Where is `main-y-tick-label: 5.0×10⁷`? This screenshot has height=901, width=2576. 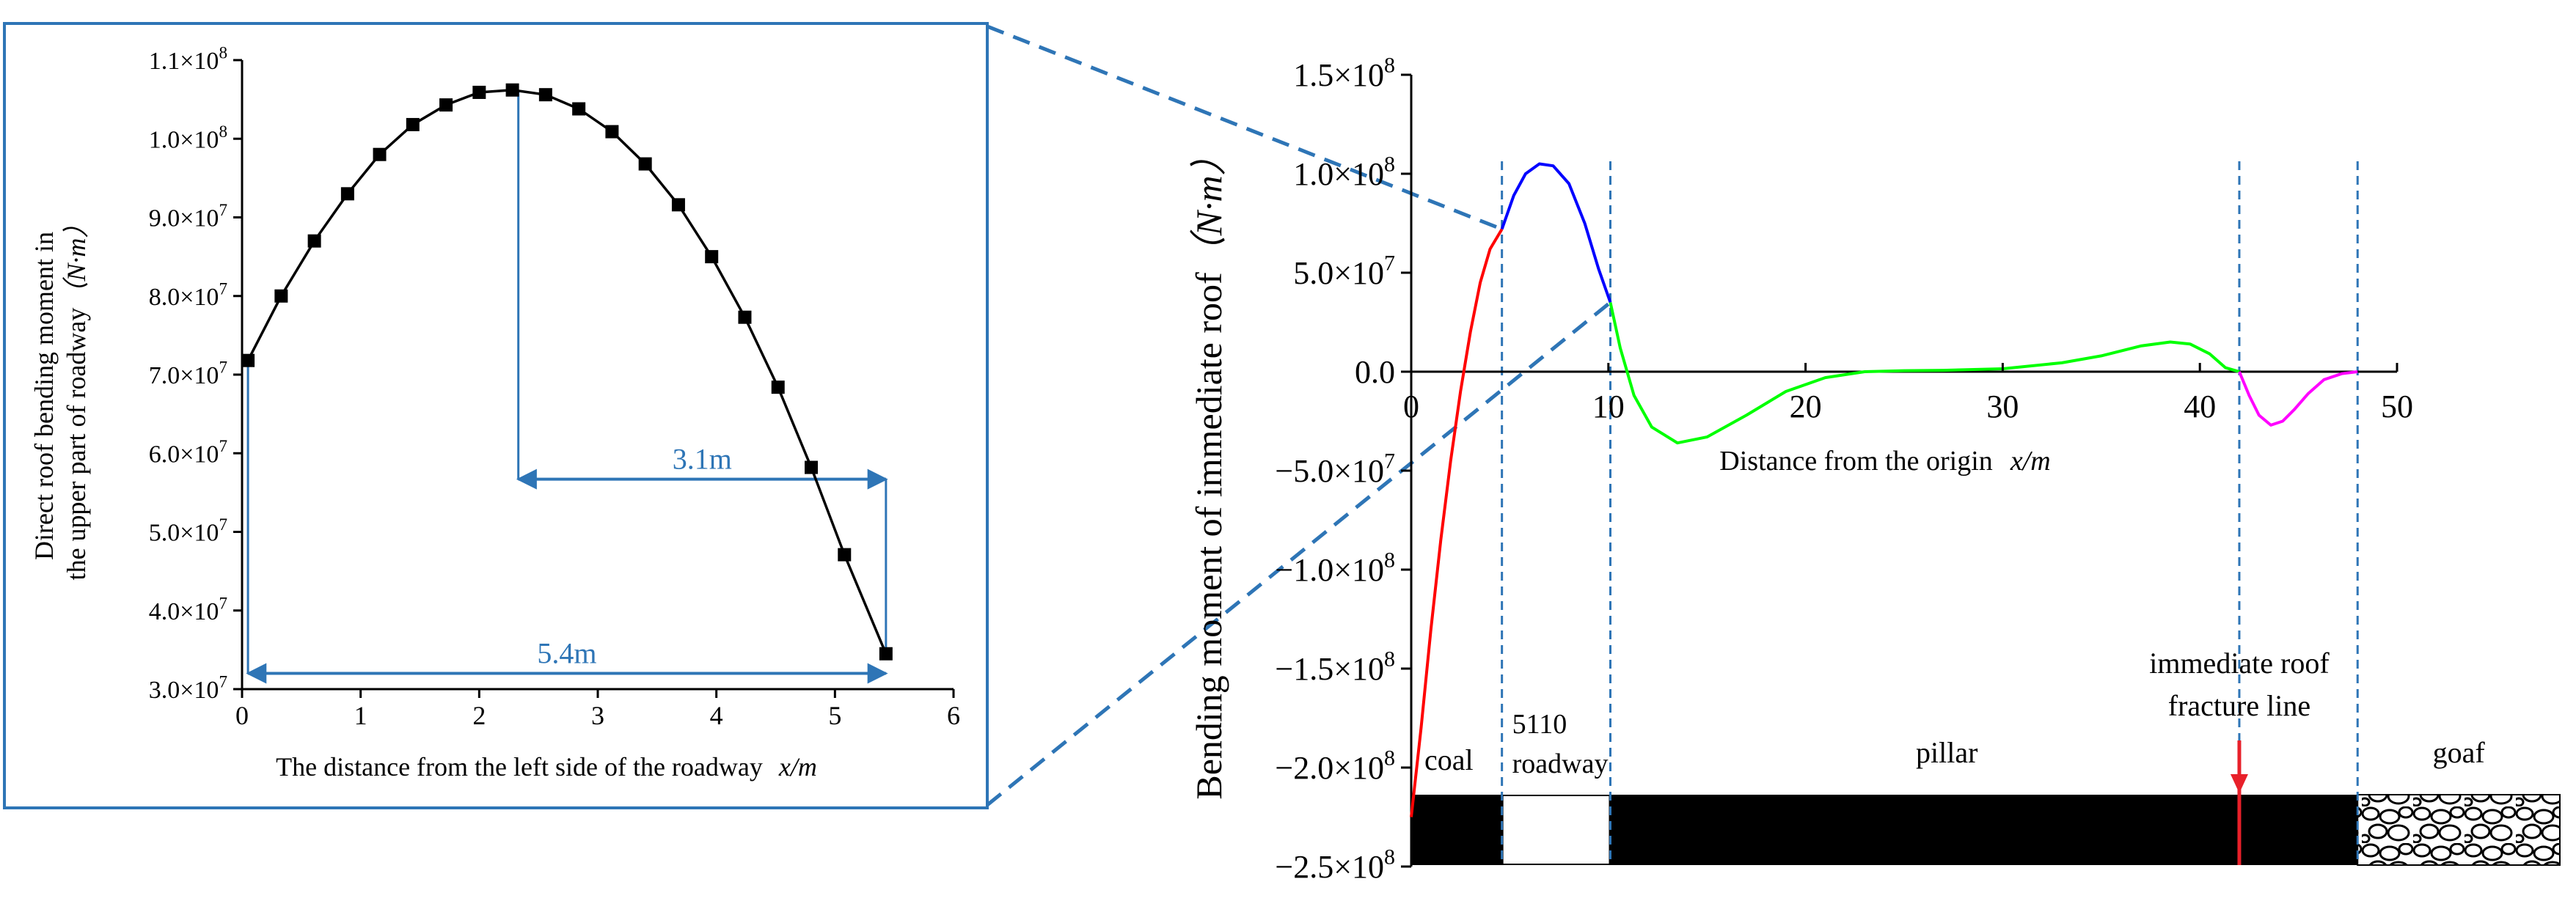 main-y-tick-label: 5.0×10⁷ is located at coordinates (1344, 271).